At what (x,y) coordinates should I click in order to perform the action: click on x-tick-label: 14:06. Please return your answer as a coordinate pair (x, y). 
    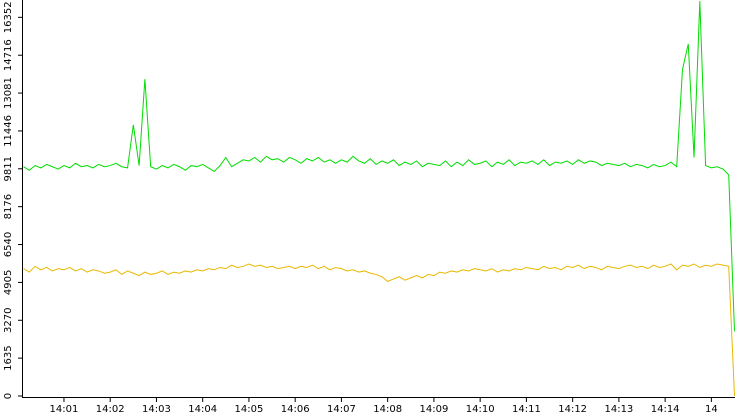
    Looking at the image, I should click on (295, 409).